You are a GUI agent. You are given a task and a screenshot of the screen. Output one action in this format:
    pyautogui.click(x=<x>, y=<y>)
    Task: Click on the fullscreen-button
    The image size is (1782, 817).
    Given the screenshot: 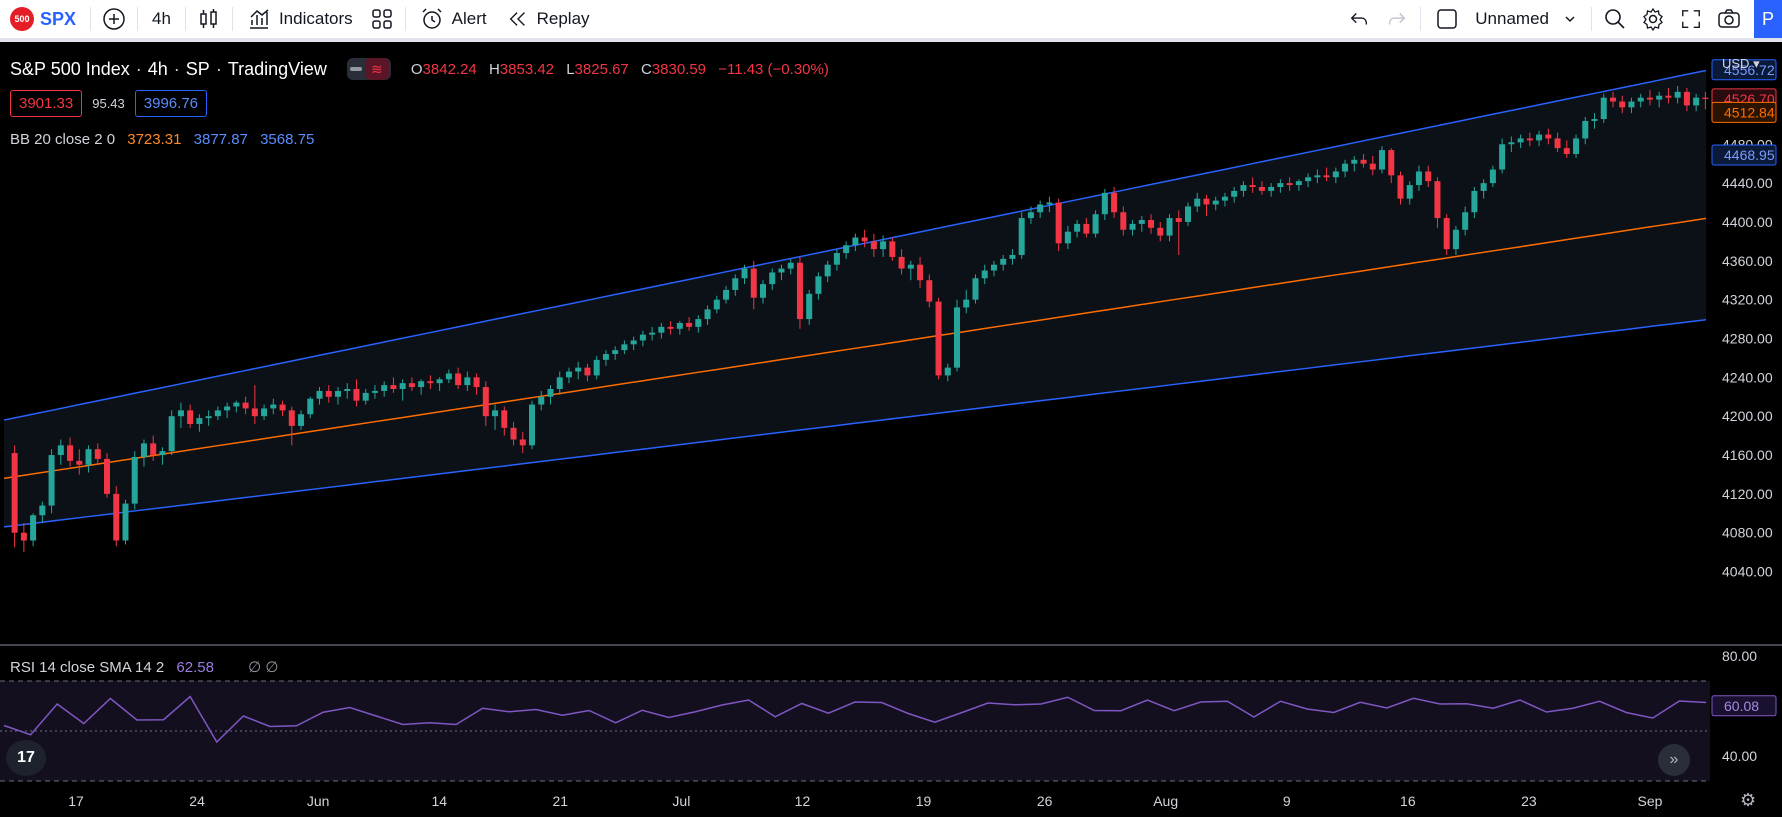 What is the action you would take?
    pyautogui.click(x=1691, y=19)
    